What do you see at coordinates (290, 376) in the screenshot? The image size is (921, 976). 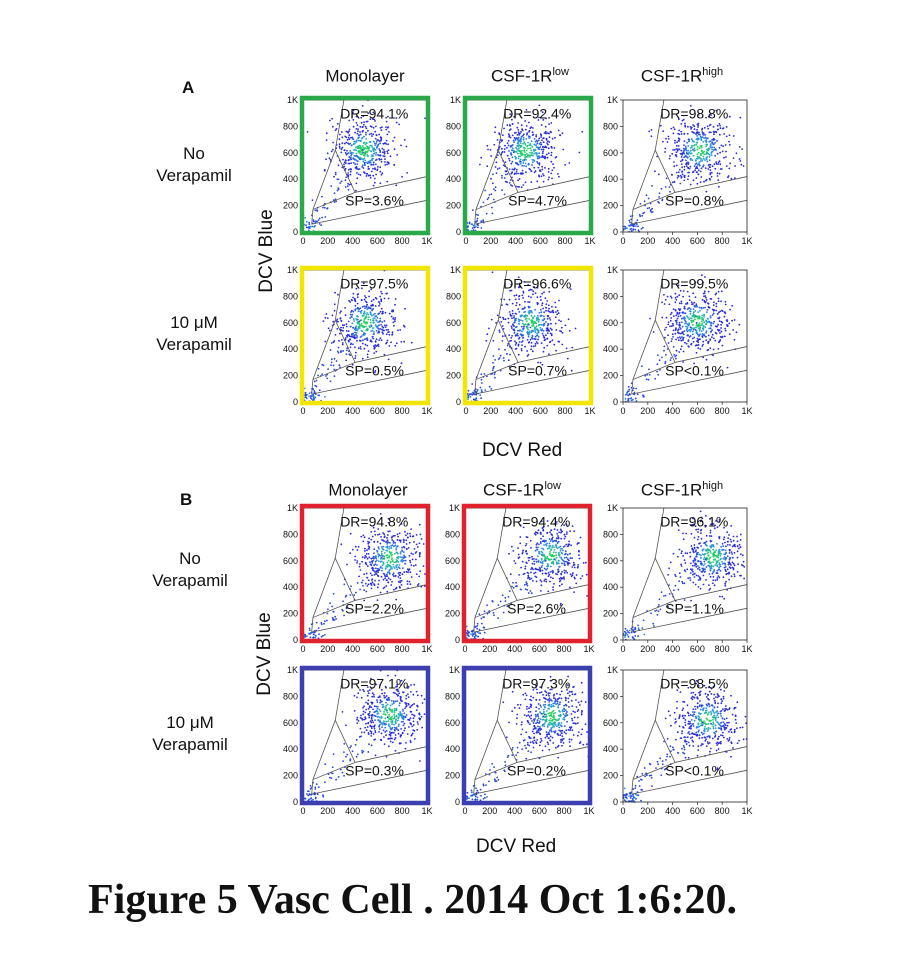 I see `y-tick-label: 200` at bounding box center [290, 376].